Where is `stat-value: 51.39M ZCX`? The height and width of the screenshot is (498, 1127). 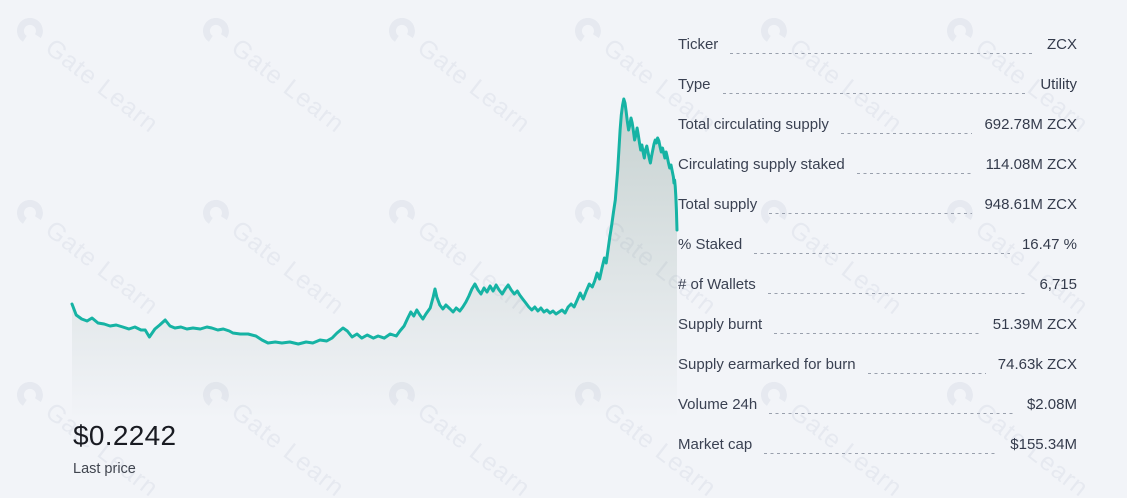 stat-value: 51.39M ZCX is located at coordinates (1034, 324).